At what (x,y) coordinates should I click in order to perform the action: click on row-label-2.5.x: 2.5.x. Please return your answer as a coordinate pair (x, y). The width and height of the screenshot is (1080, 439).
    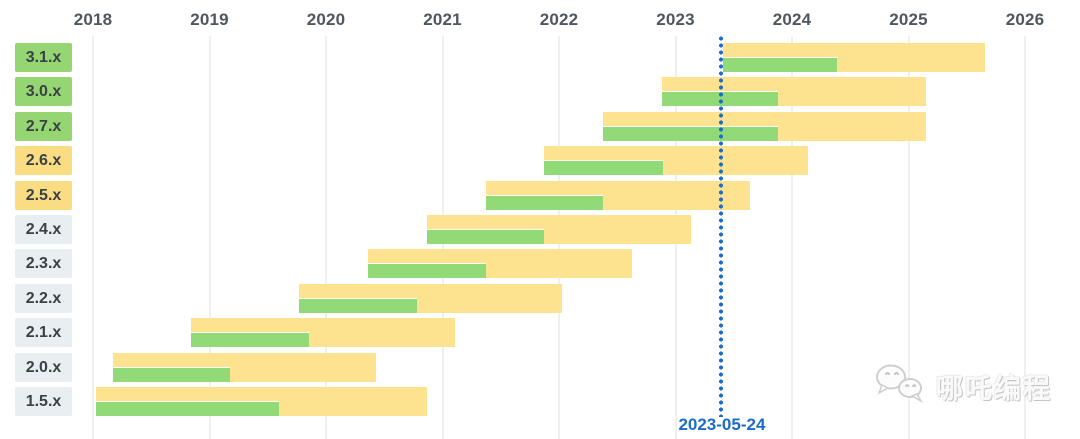
    Looking at the image, I should click on (43, 195).